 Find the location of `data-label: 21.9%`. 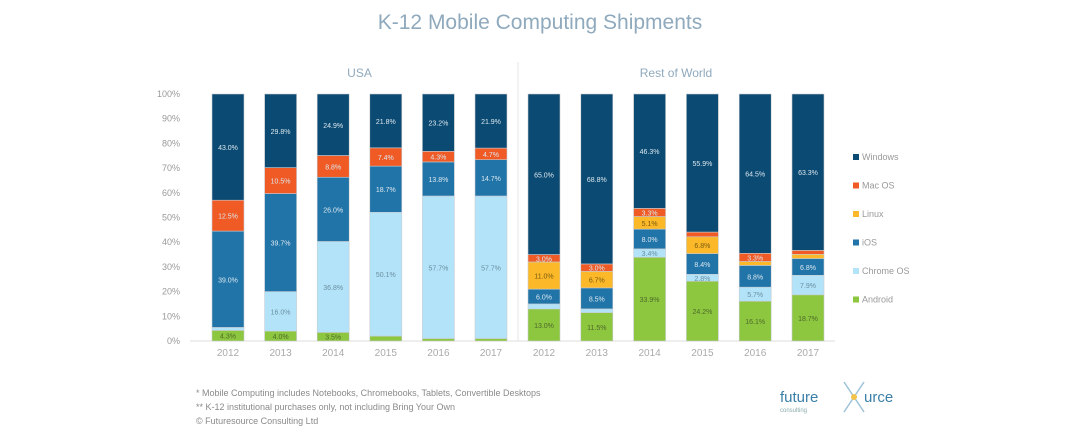

data-label: 21.9% is located at coordinates (491, 122).